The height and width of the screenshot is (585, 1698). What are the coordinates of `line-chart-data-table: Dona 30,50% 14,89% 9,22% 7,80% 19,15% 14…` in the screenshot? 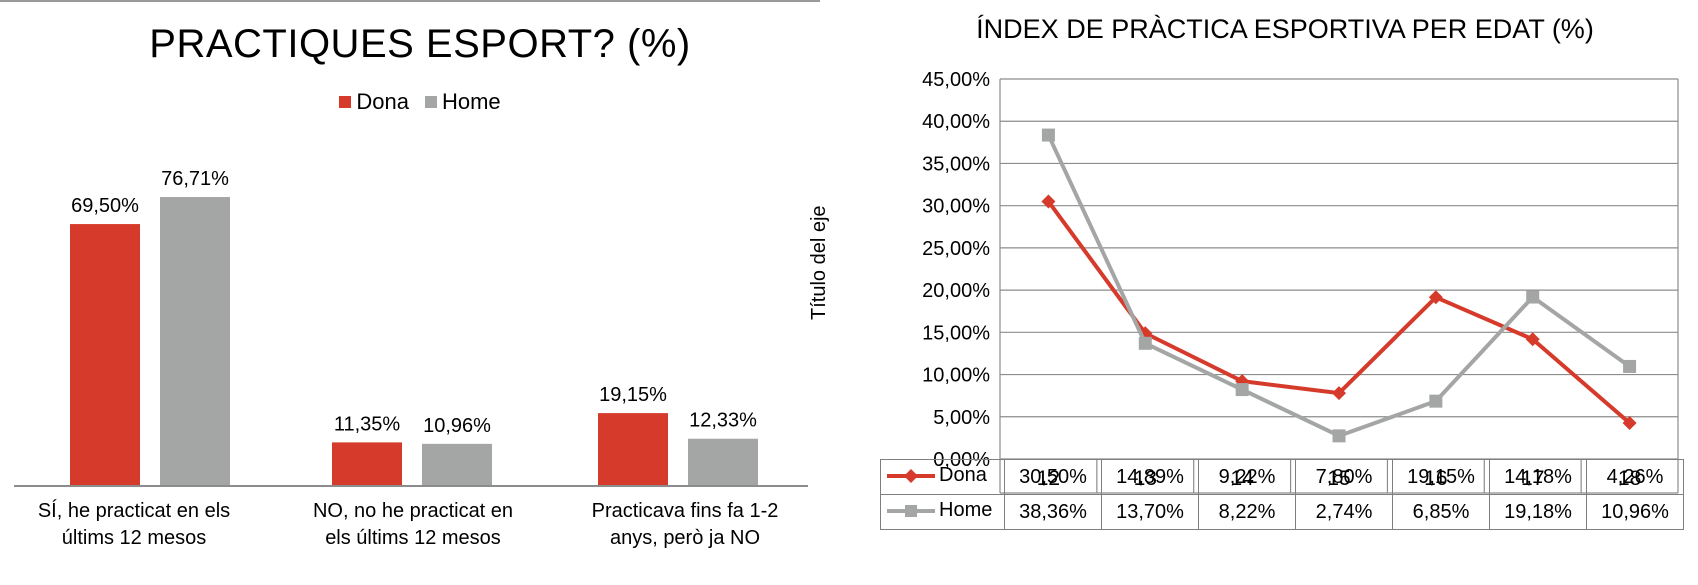 It's located at (1282, 494).